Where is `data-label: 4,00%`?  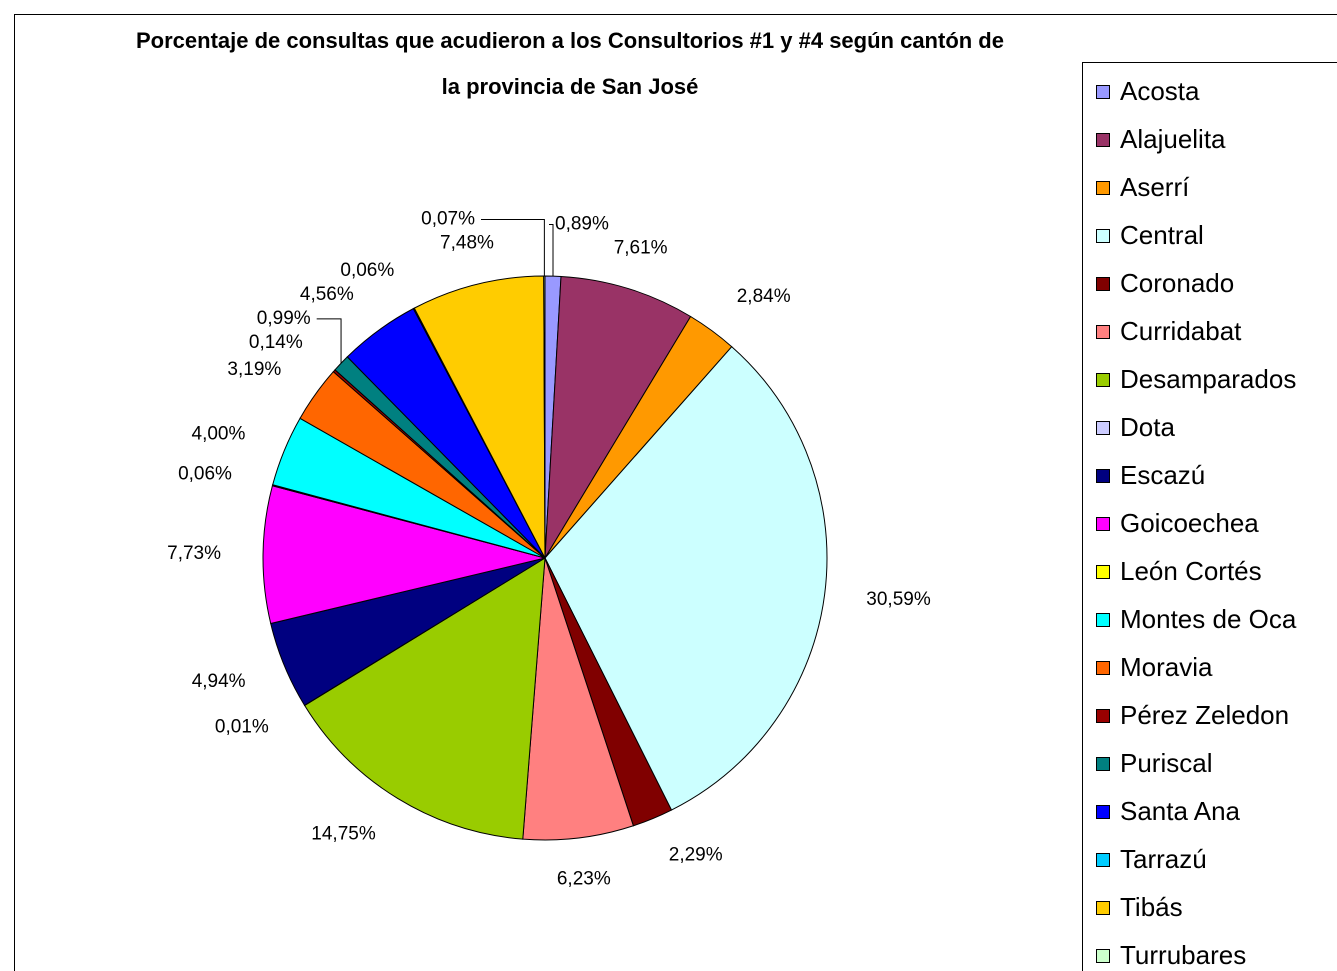 data-label: 4,00% is located at coordinates (219, 434).